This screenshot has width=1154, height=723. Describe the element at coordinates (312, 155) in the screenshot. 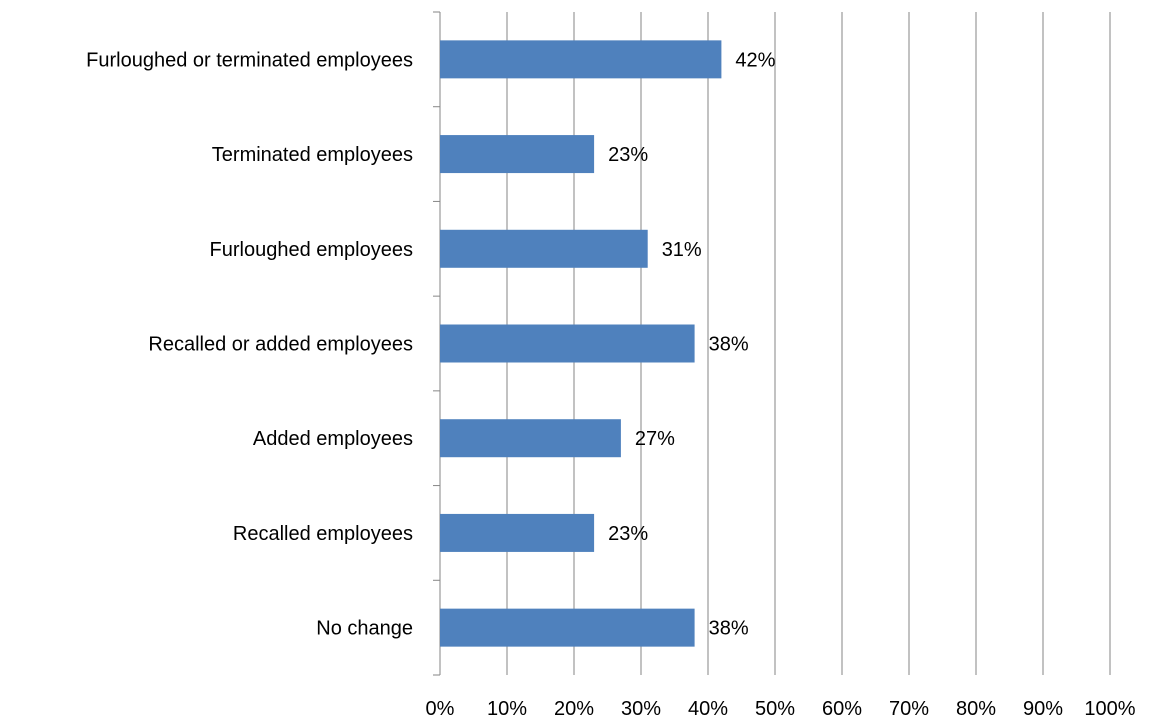

I see `category-label: Terminated employees` at that location.